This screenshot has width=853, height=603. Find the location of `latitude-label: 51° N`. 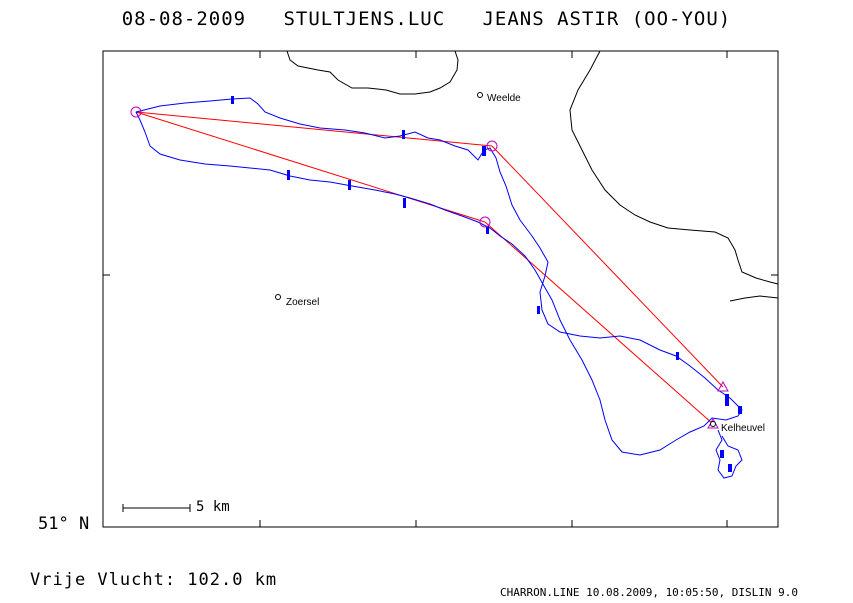

latitude-label: 51° N is located at coordinates (64, 524).